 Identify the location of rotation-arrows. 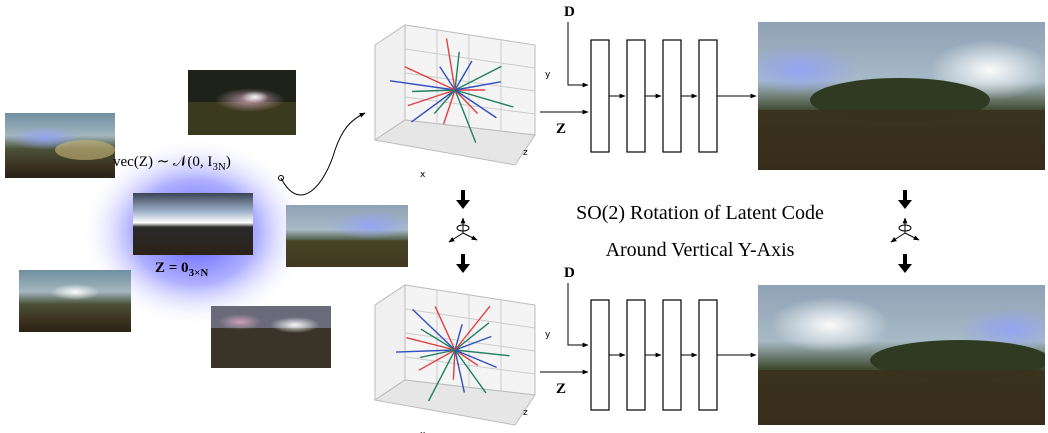
(684, 231).